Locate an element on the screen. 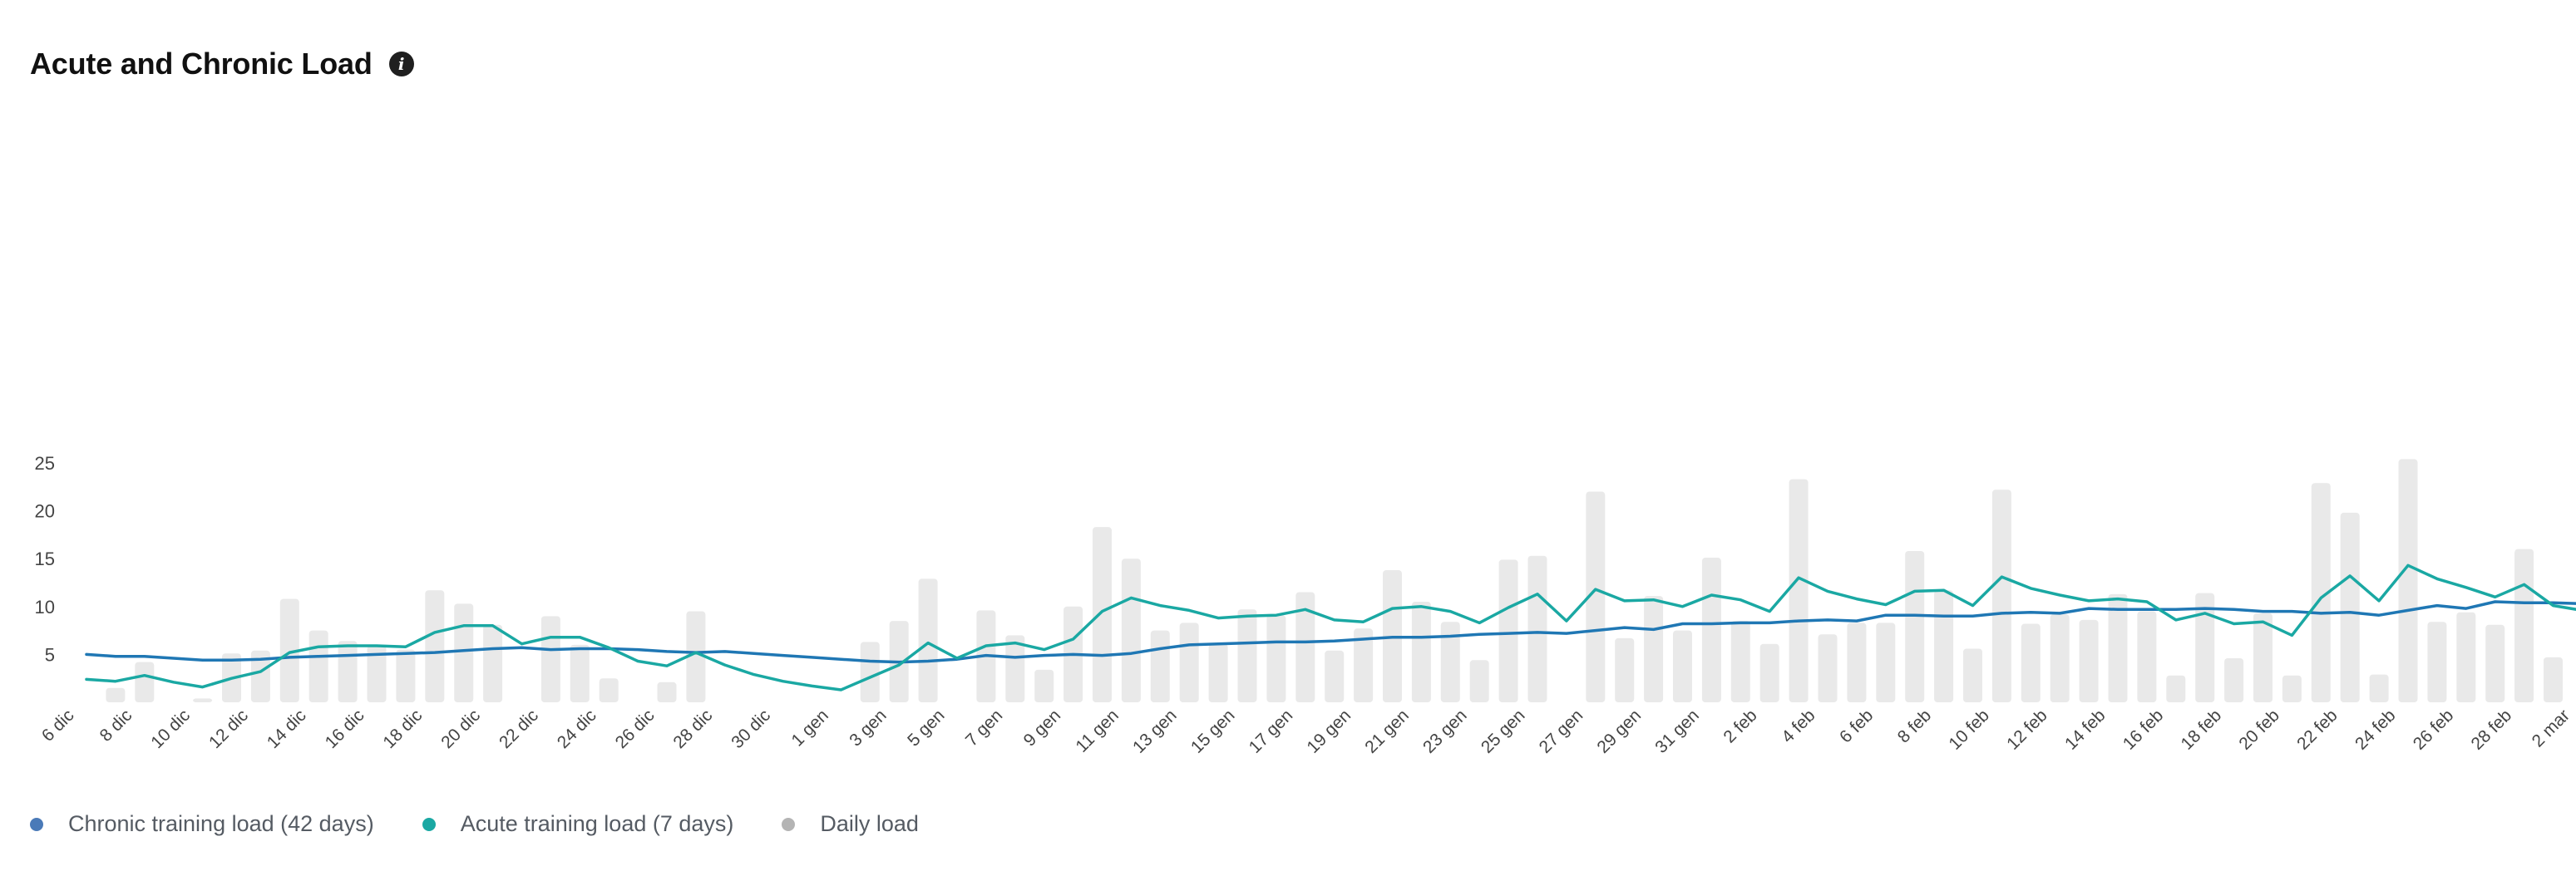 The image size is (2576, 876). x-tick-label: 11 gen is located at coordinates (1097, 731).